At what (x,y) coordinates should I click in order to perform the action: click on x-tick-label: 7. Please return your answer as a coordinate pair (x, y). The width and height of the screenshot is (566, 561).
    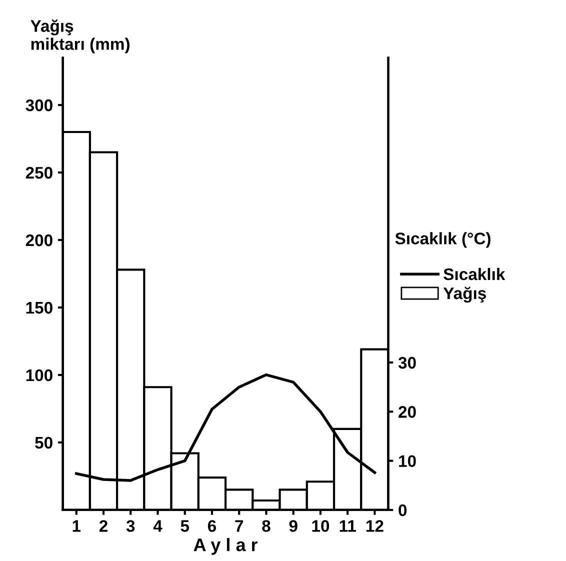
    Looking at the image, I should click on (239, 526).